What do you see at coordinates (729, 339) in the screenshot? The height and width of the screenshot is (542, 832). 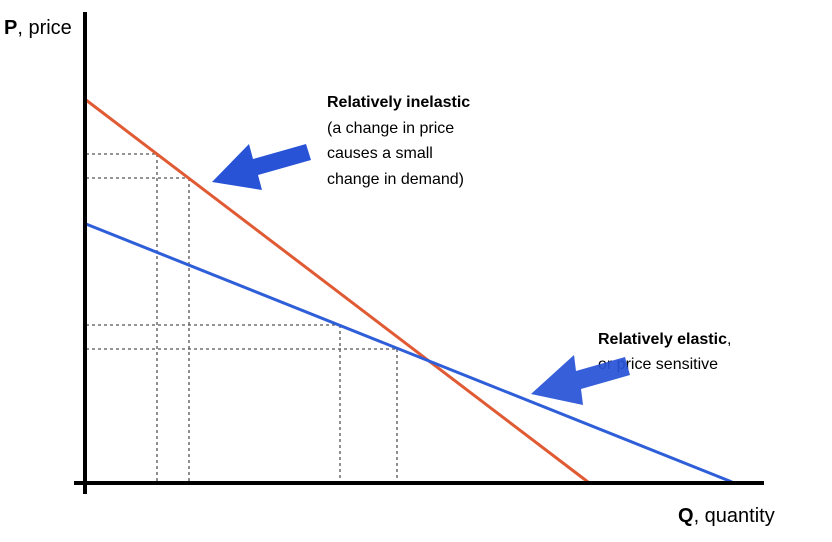 I see `elastic-title-suffix: ,` at bounding box center [729, 339].